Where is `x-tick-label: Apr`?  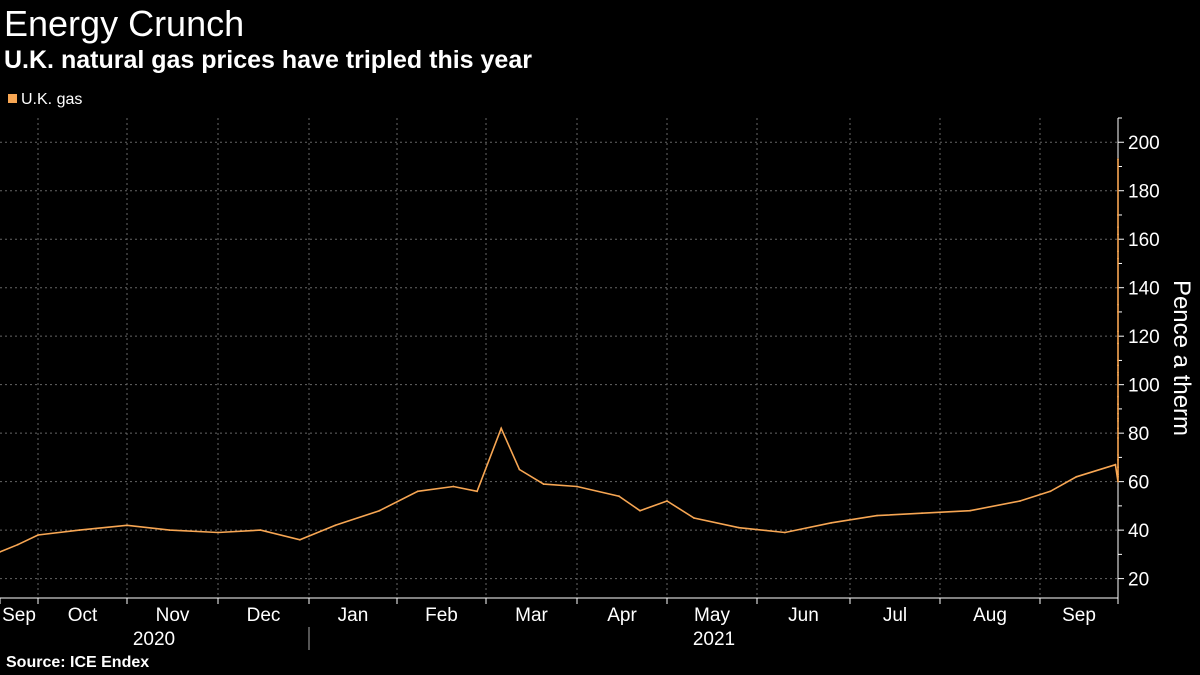
x-tick-label: Apr is located at coordinates (622, 615).